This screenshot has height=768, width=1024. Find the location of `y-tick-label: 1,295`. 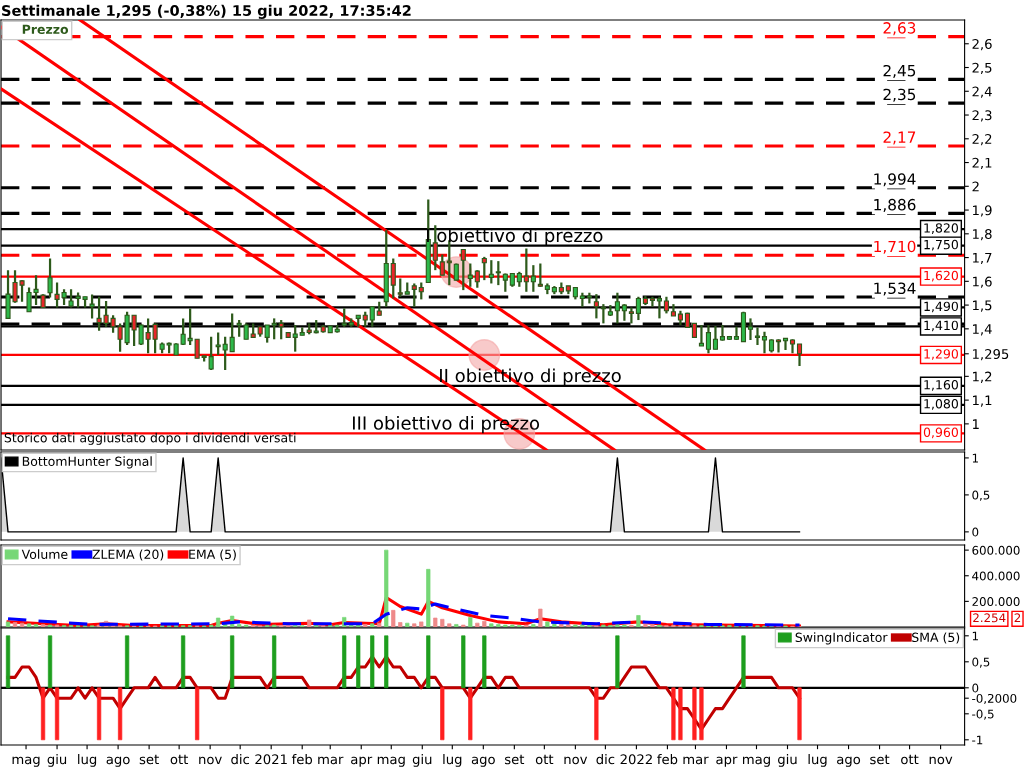

y-tick-label: 1,295 is located at coordinates (991, 355).